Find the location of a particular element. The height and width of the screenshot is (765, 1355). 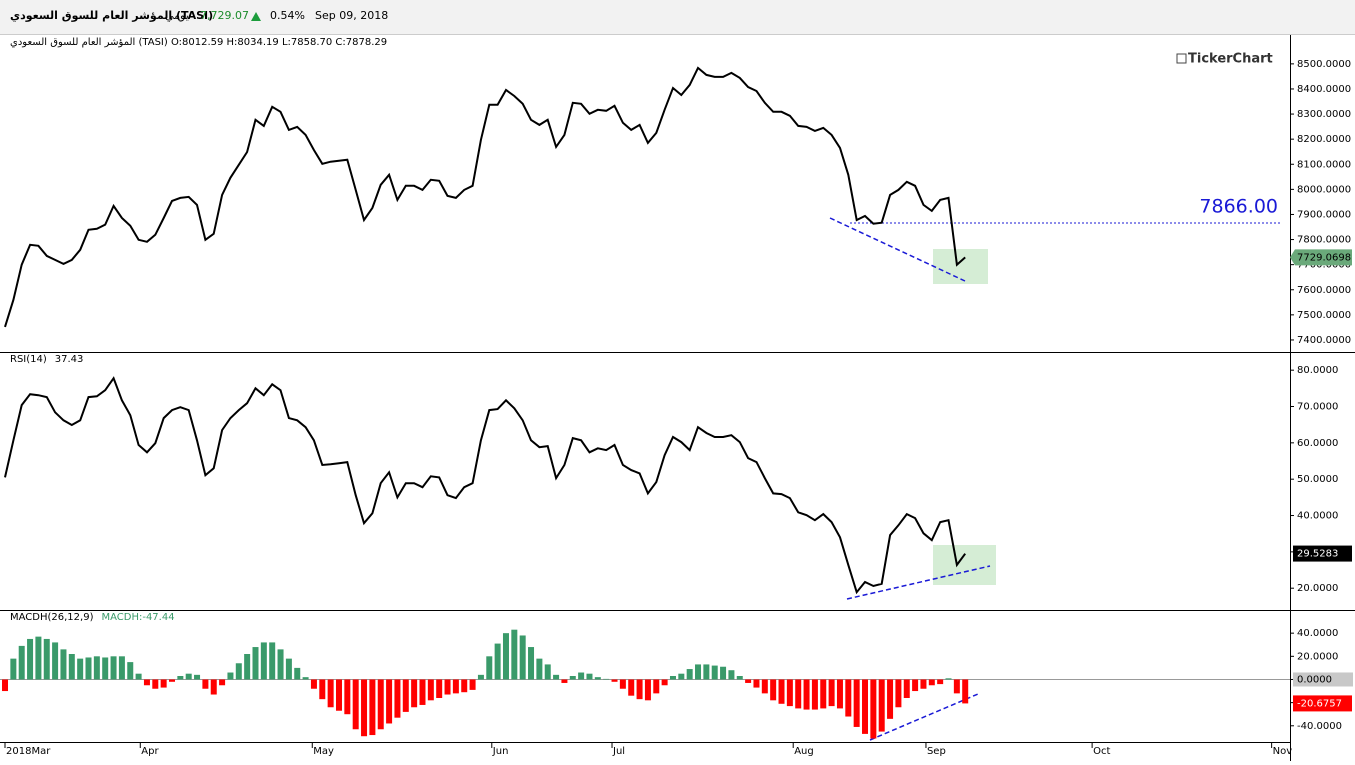

x-tick-label: Nov is located at coordinates (1283, 751).